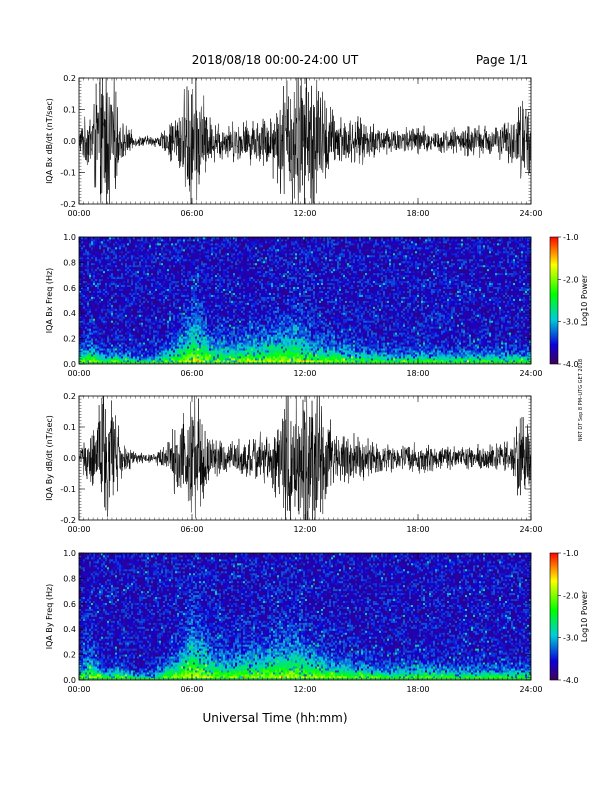 This screenshot has height=792, width=612. What do you see at coordinates (69, 237) in the screenshot?
I see `bx-spectrogram-y-tick-label: 1.0` at bounding box center [69, 237].